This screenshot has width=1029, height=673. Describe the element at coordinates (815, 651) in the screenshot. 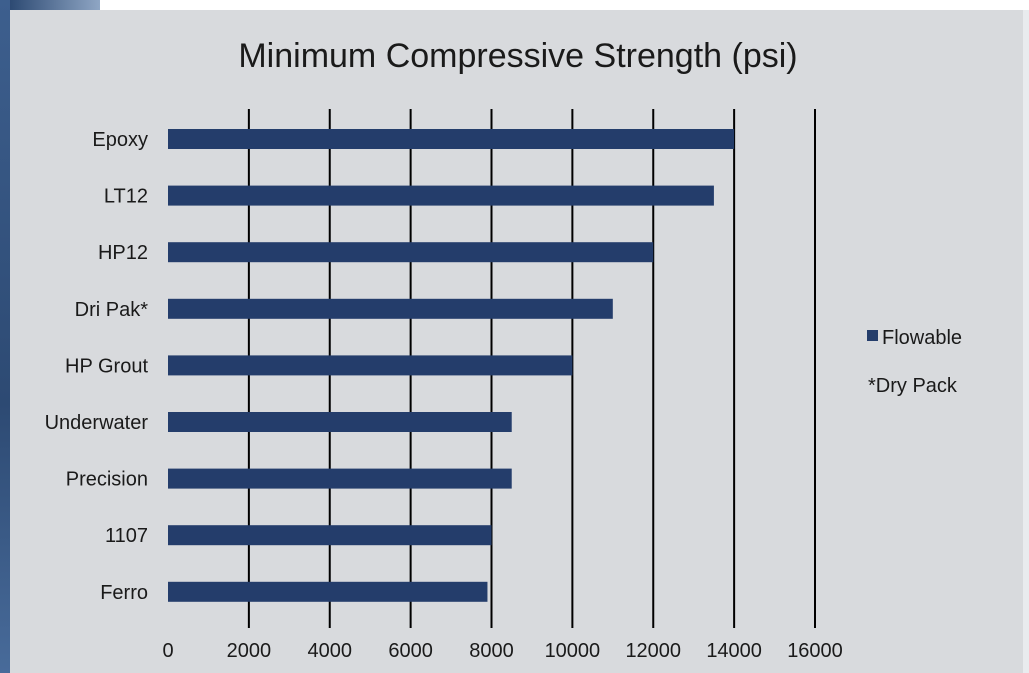

I see `x-tick-label: 16000` at that location.